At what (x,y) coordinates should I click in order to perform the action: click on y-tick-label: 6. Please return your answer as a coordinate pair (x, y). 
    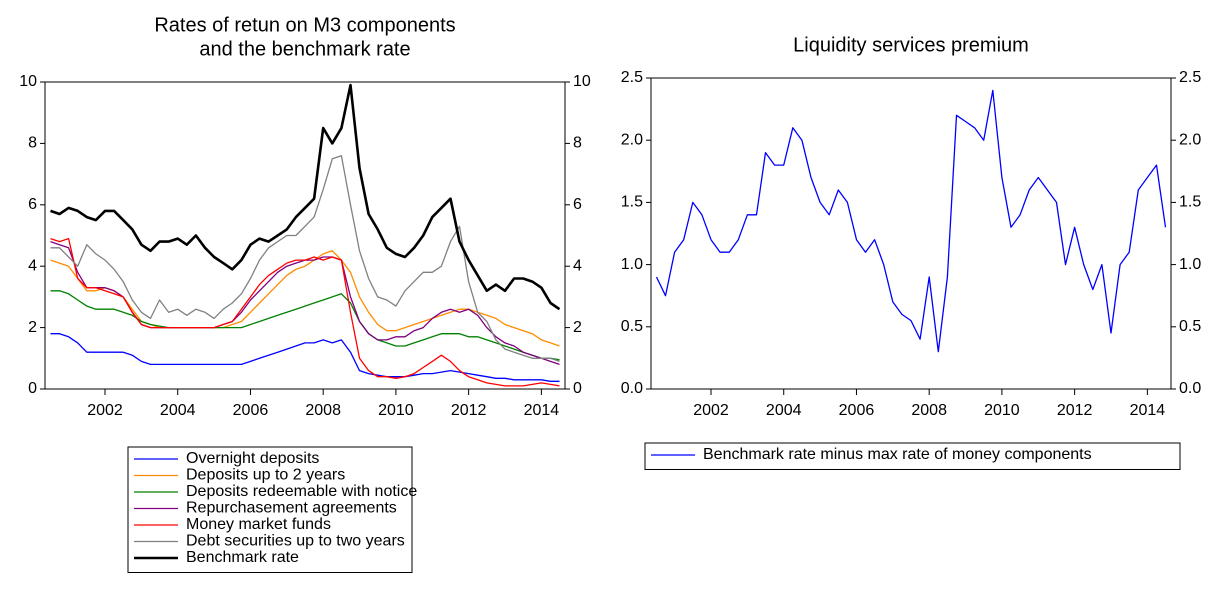
    Looking at the image, I should click on (32, 204).